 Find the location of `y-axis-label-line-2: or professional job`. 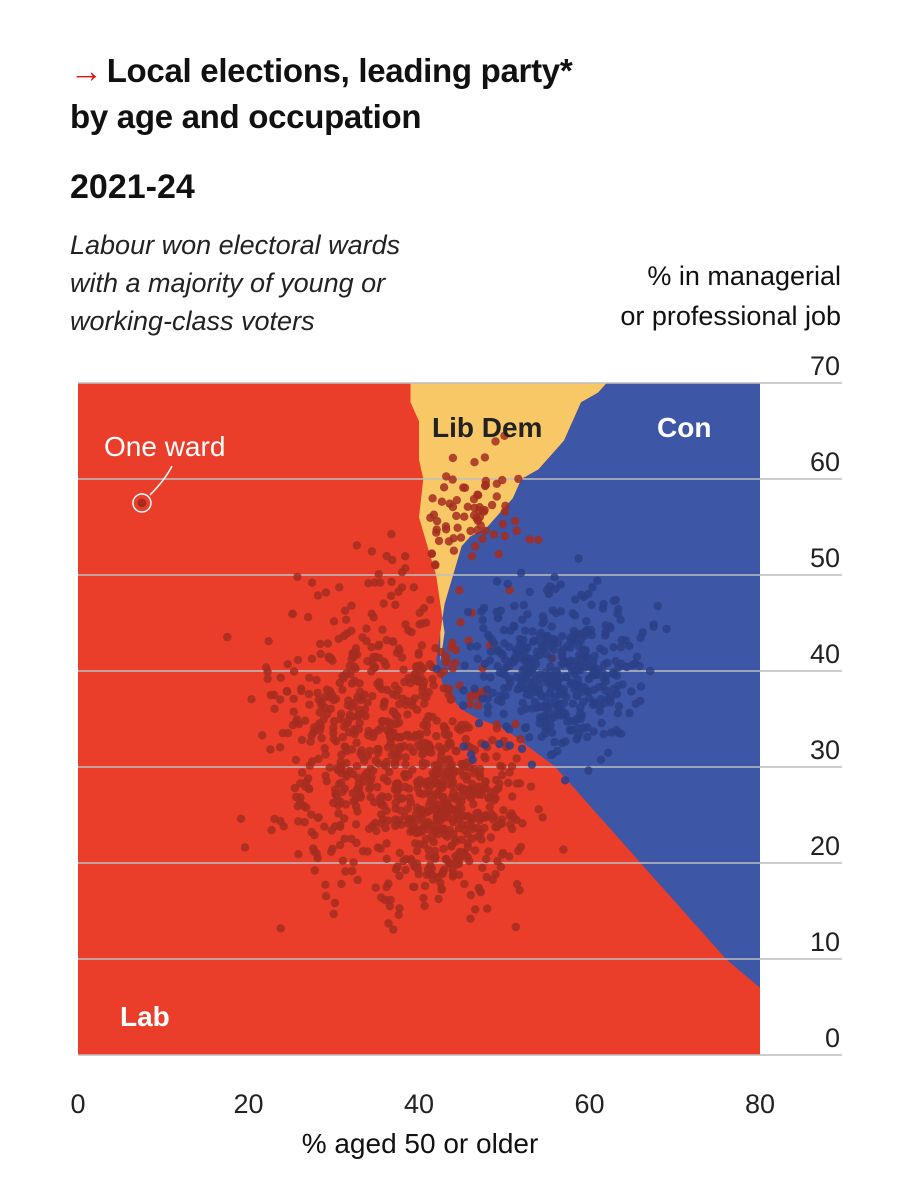

y-axis-label-line-2: or professional job is located at coordinates (730, 316).